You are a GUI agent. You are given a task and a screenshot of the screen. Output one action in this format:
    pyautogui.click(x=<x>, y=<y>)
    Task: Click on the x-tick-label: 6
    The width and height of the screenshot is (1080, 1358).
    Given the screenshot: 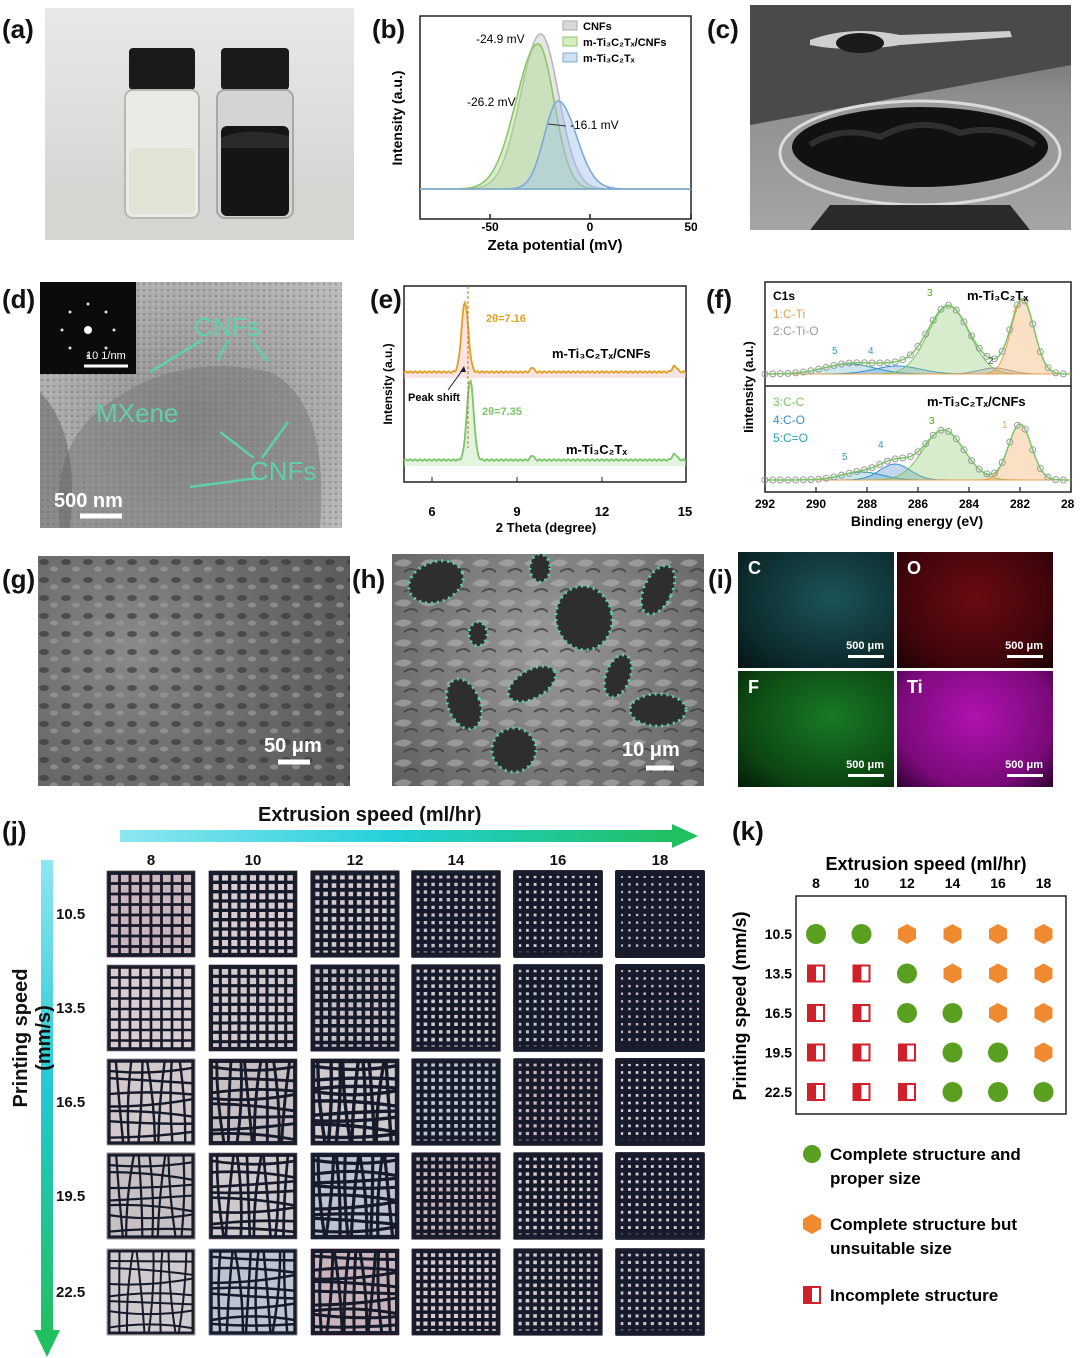 What is the action you would take?
    pyautogui.click(x=431, y=511)
    